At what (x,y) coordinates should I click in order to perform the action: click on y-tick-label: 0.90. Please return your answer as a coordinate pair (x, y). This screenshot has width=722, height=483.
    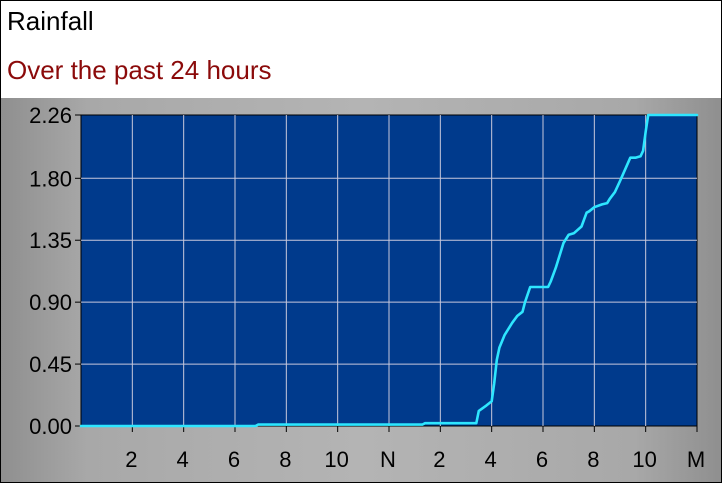
    Looking at the image, I should click on (50, 302).